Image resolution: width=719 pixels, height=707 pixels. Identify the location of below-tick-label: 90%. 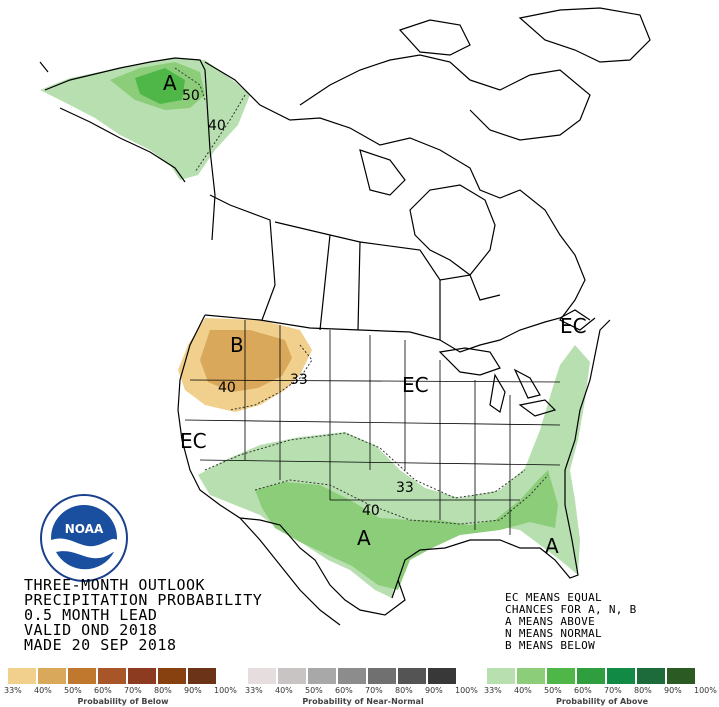
(193, 690).